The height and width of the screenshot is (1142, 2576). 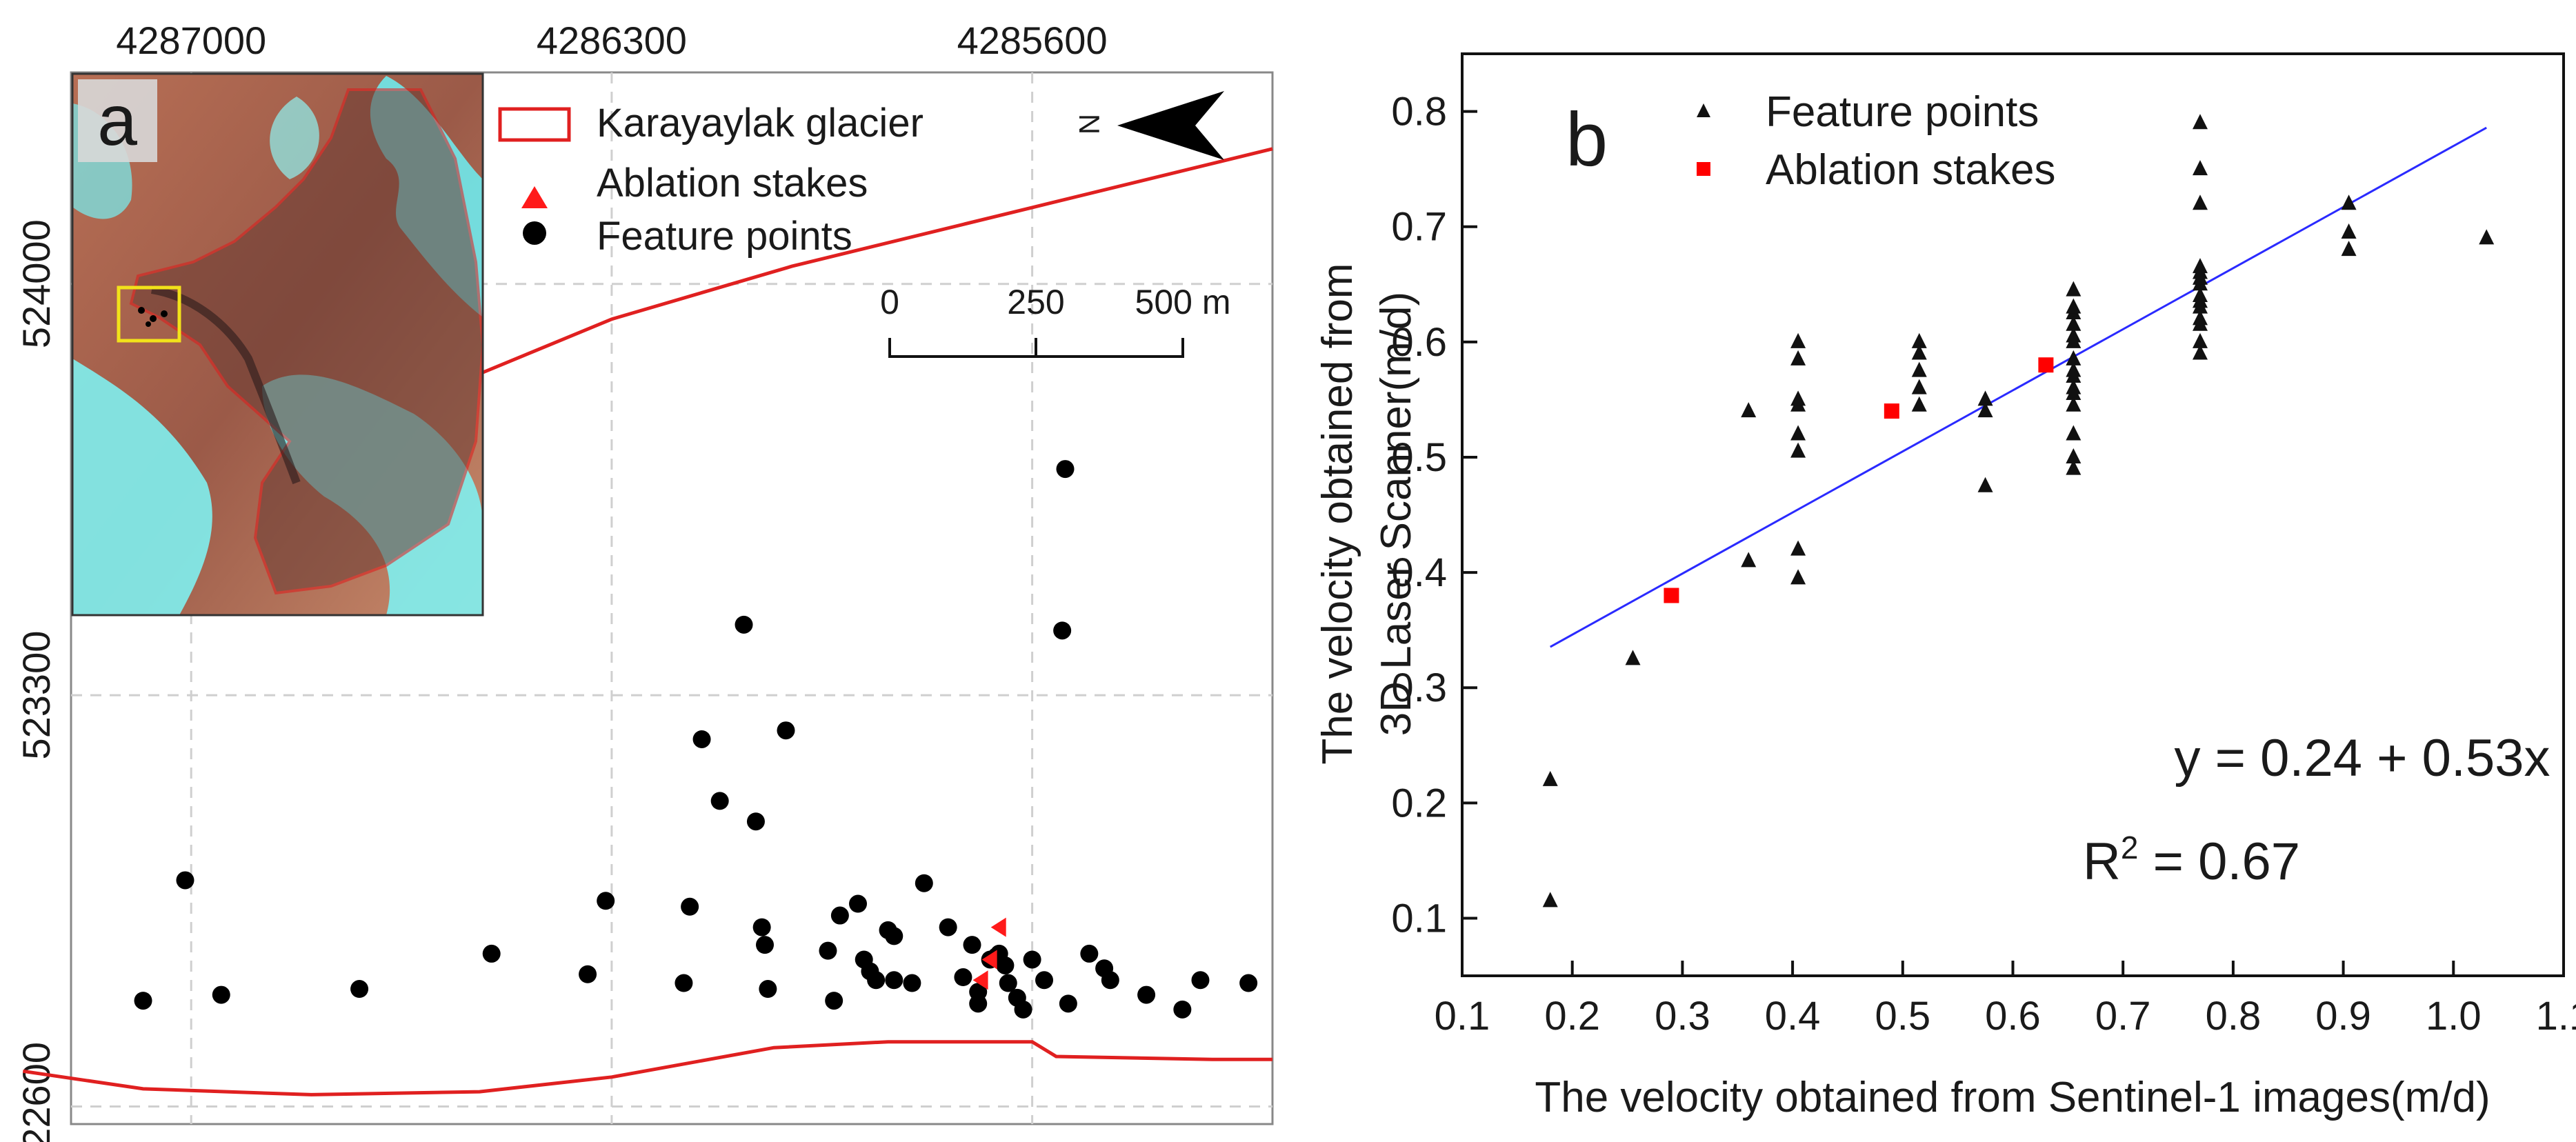 I want to click on y-axis-label-part1: The velocity obtained from, so click(x=1337, y=513).